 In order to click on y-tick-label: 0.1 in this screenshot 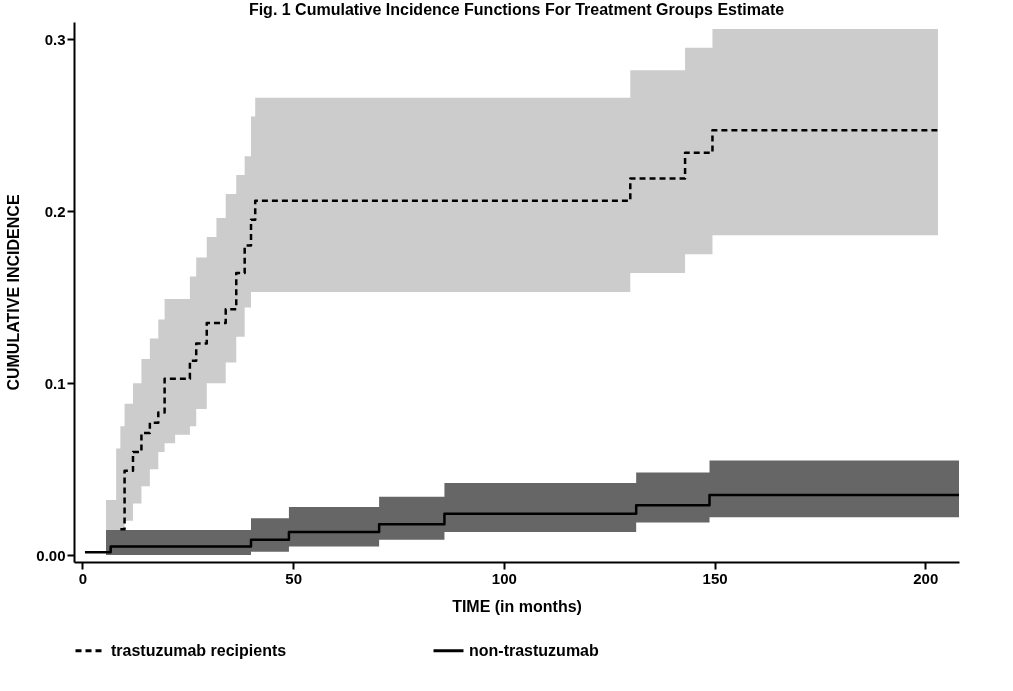, I will do `click(55, 383)`.